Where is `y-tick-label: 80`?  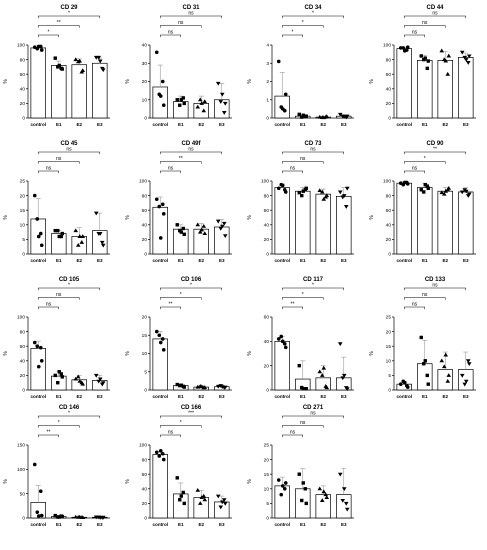 y-tick-label: 80 is located at coordinates (389, 60).